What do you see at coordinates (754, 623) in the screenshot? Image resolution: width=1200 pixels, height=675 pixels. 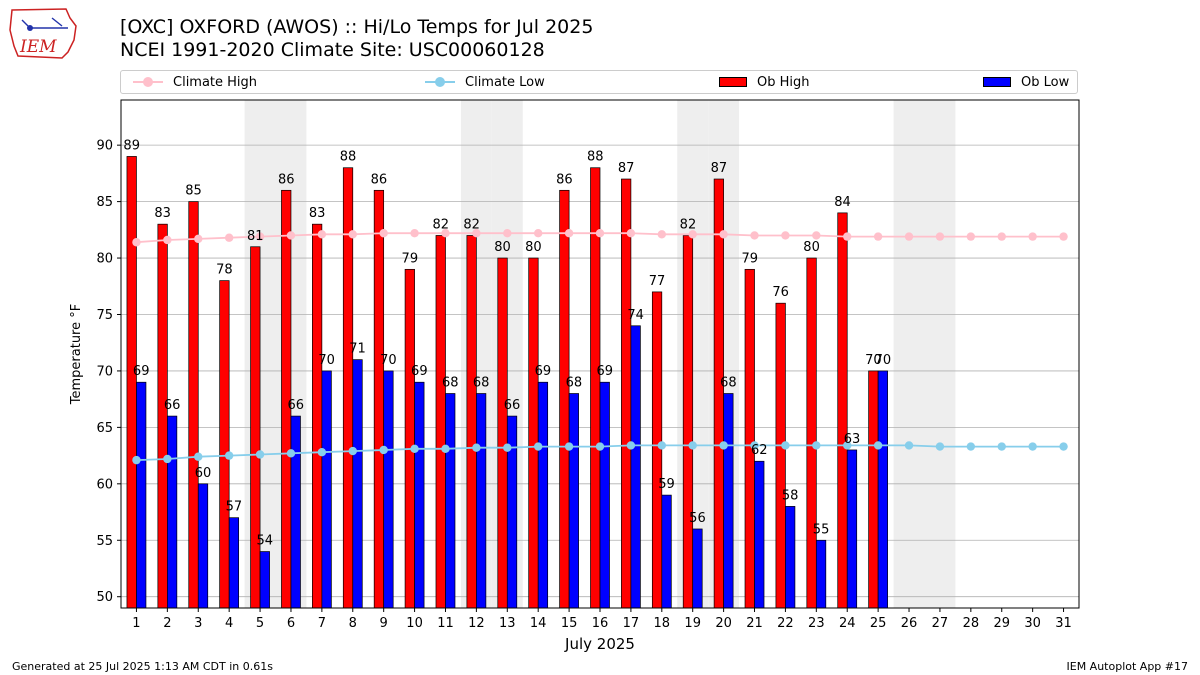 I see `x-tick-label: 21` at bounding box center [754, 623].